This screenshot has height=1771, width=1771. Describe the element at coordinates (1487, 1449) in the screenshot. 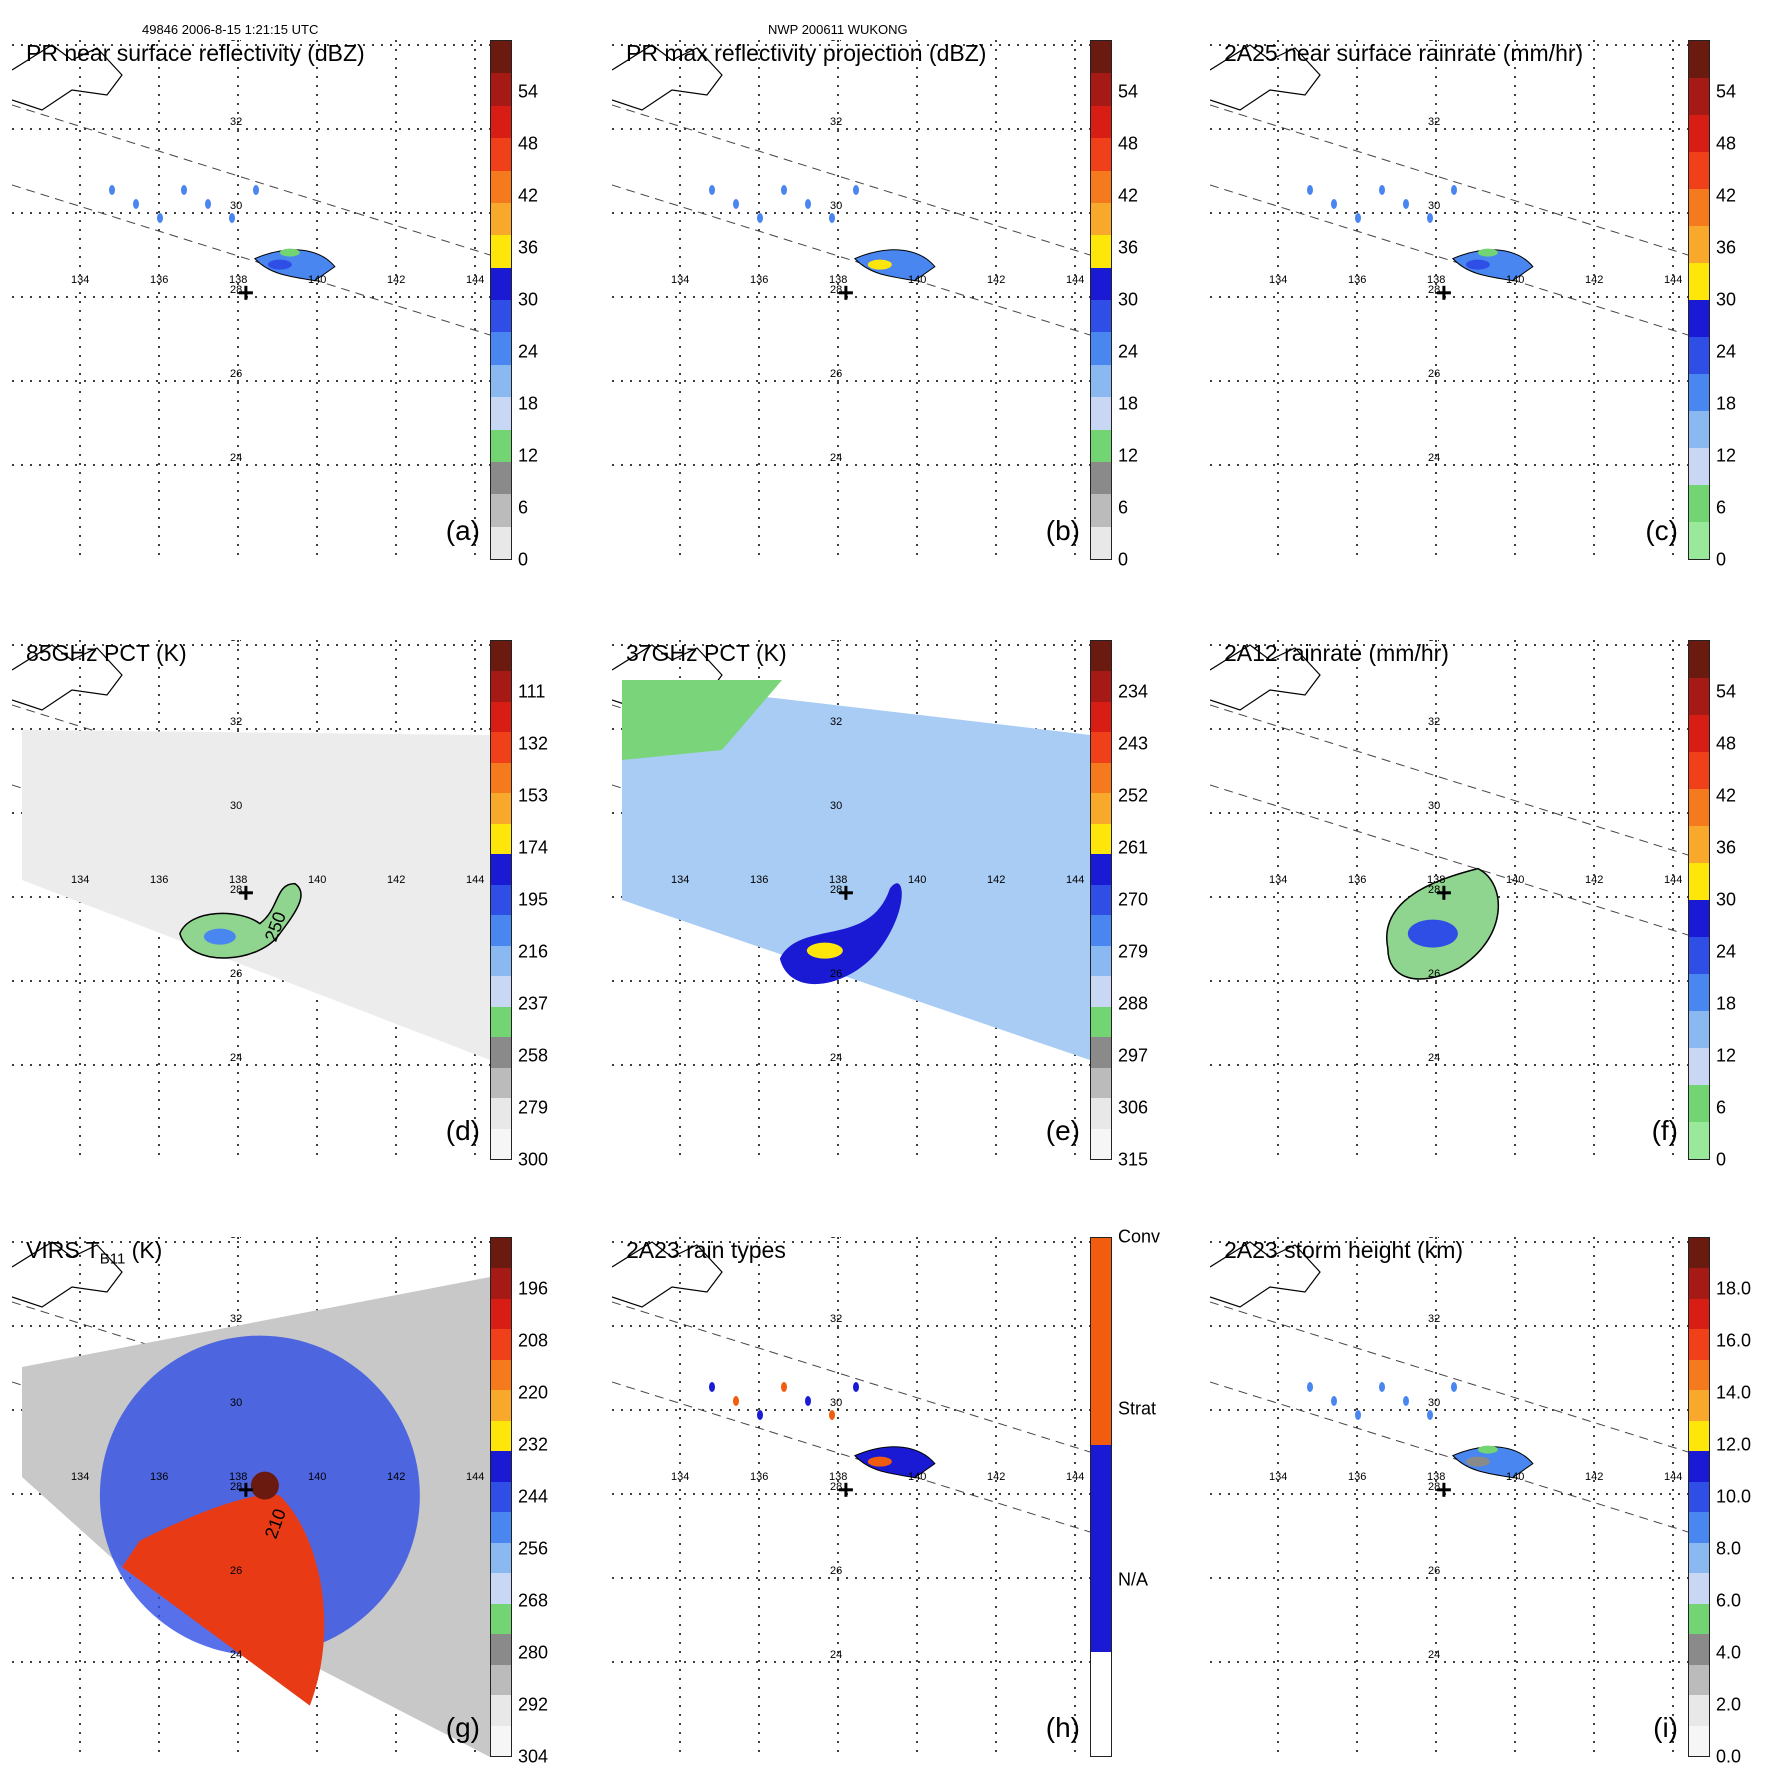

I see `light-echo` at that location.